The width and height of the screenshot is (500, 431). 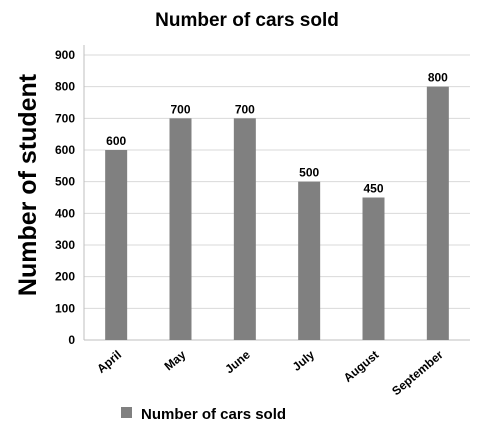 I want to click on legend-swatch, so click(x=126, y=412).